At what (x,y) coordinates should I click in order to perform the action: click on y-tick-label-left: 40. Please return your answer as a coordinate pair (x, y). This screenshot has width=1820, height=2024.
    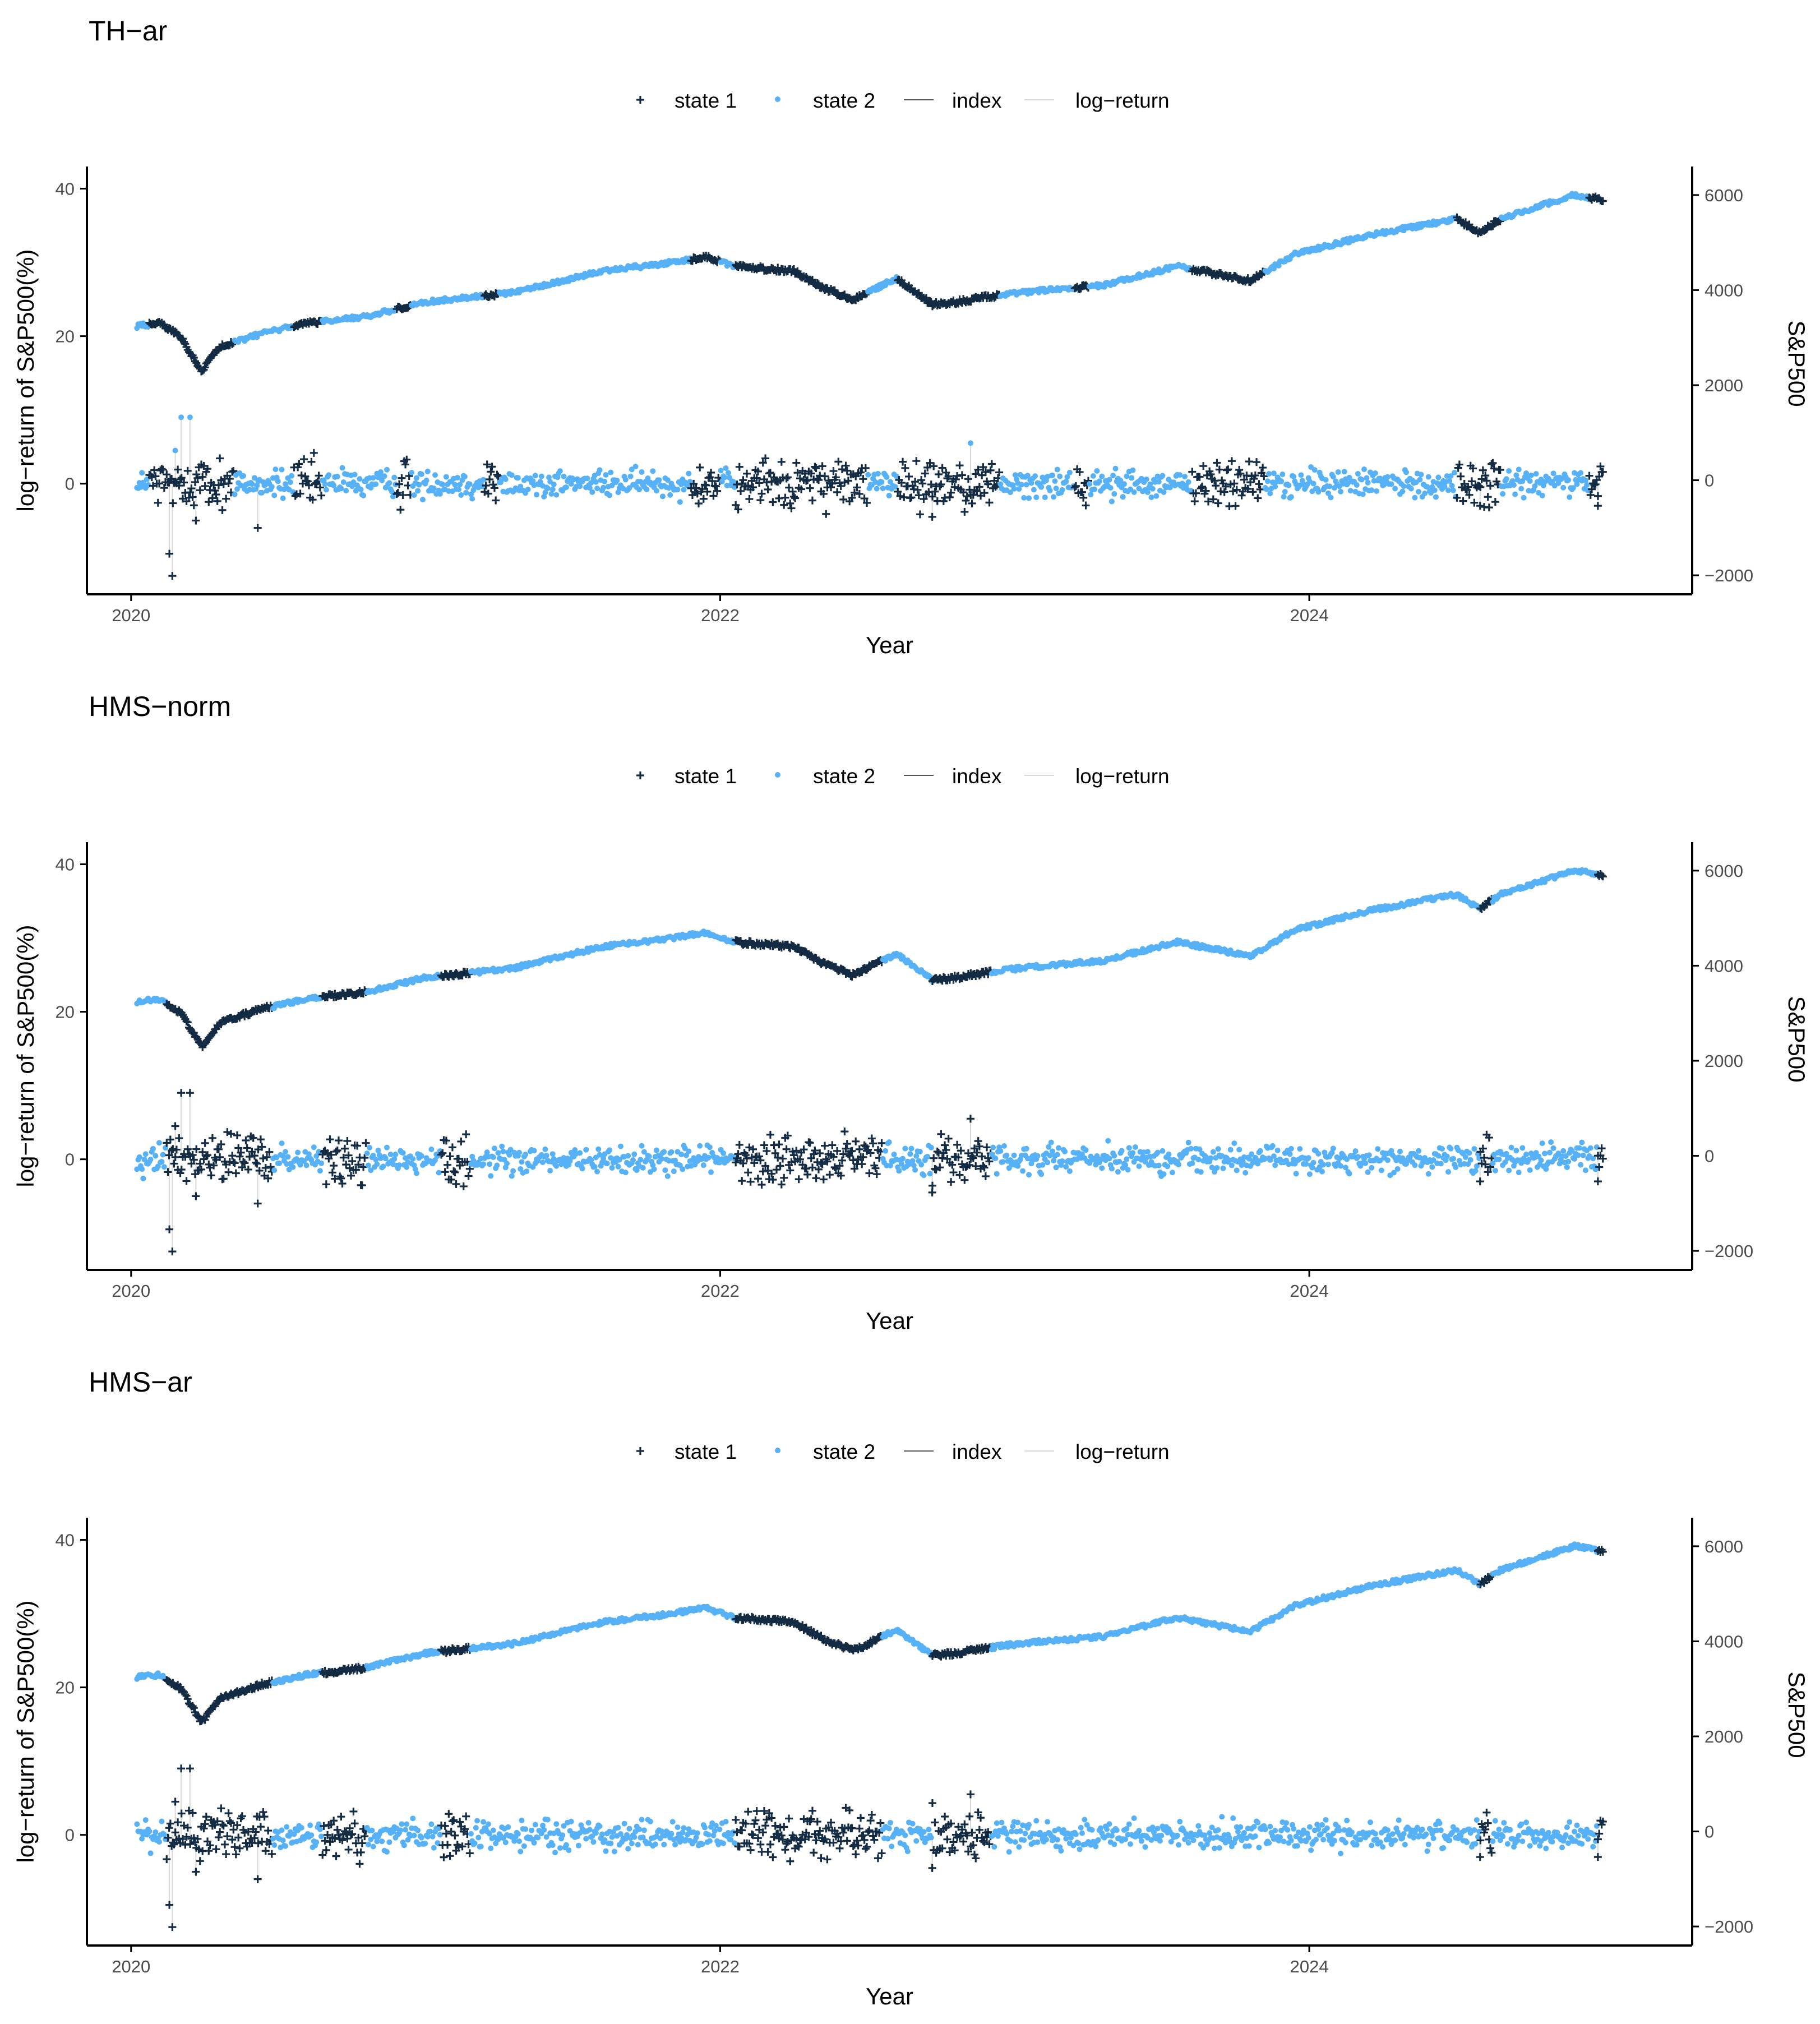
    Looking at the image, I should click on (65, 864).